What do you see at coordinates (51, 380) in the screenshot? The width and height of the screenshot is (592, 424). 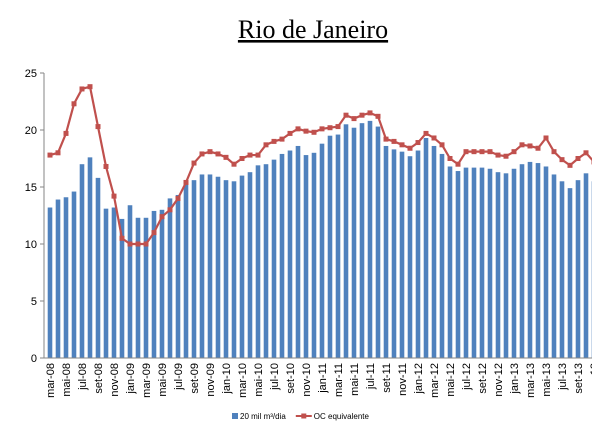 I see `x-tick-label: mar-08` at bounding box center [51, 380].